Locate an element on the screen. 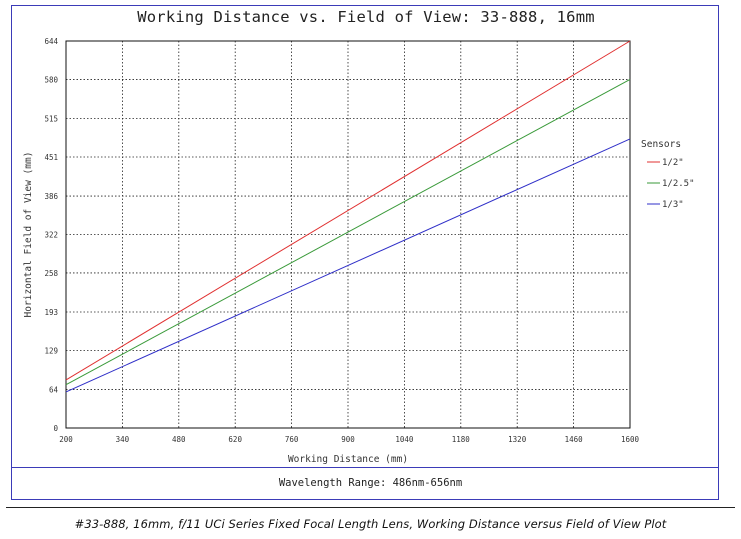  x-tick-label: 1040 is located at coordinates (404, 439).